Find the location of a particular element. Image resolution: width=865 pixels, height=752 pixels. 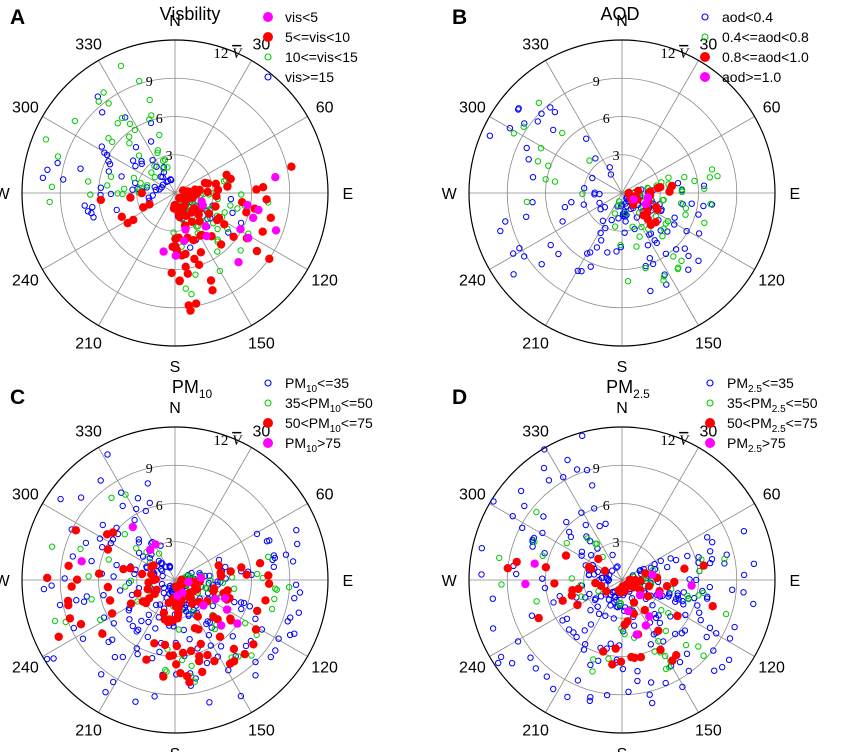

legend: aod<0.4 0.4<=aod<0.8 0.8<=aod<1.0 aod>=1.0 is located at coordinates (754, 47).